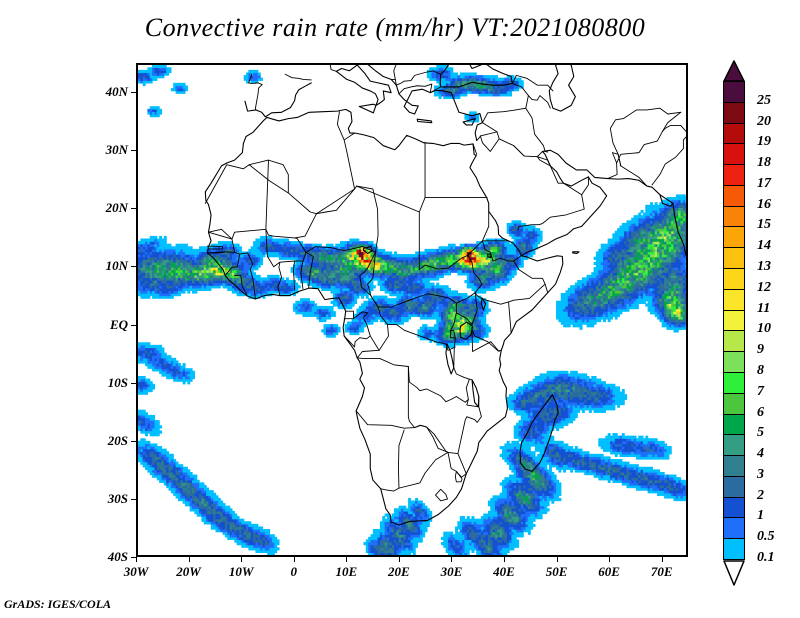 The width and height of the screenshot is (800, 618). Describe the element at coordinates (764, 246) in the screenshot. I see `colorbar-tick-label: 14` at that location.